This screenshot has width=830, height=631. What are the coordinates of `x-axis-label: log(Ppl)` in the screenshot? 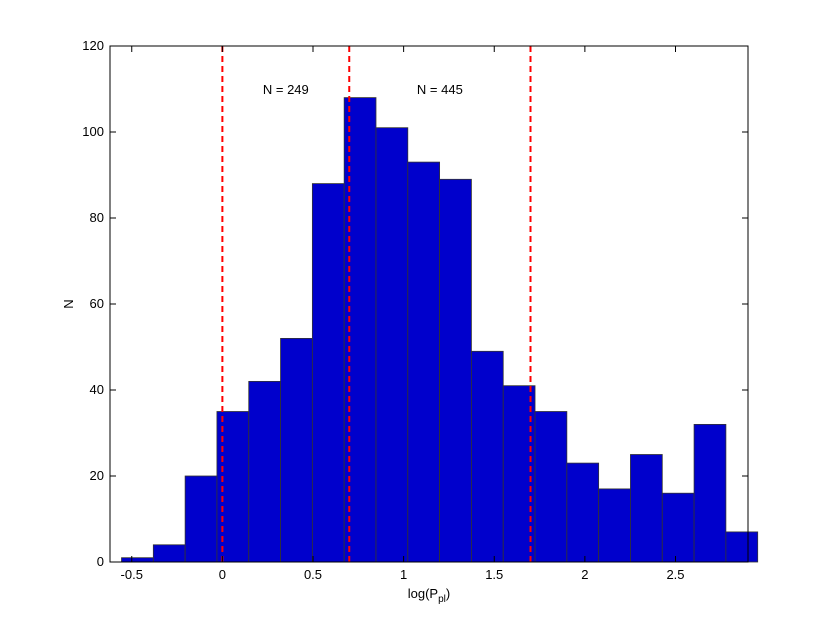 It's located at (429, 595).